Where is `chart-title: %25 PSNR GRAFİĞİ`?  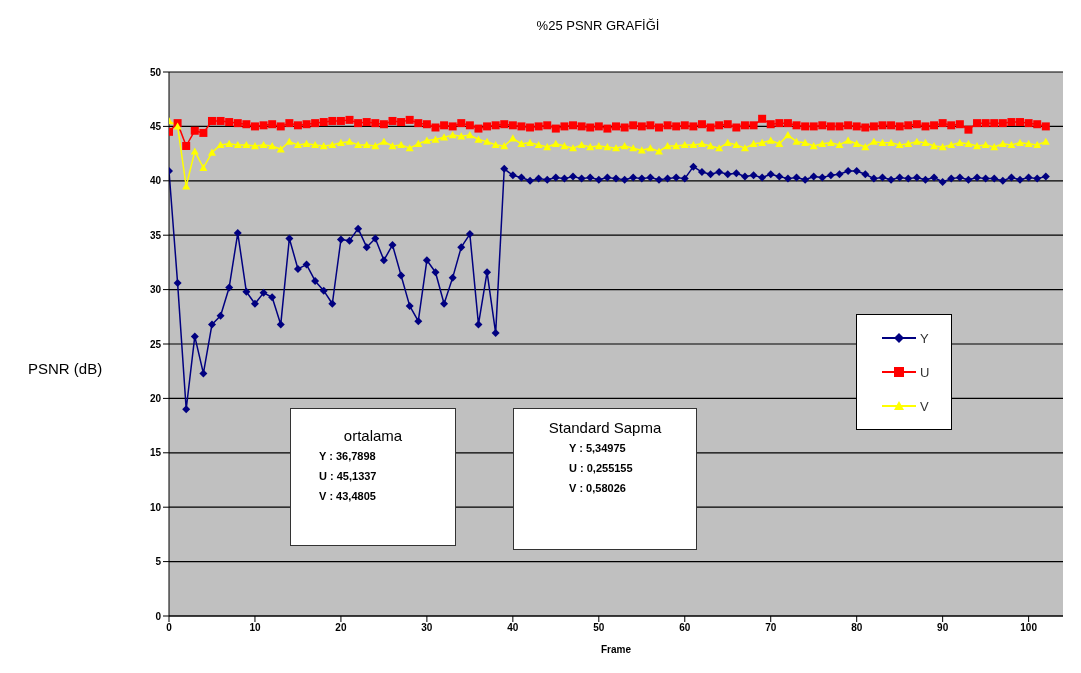 chart-title: %25 PSNR GRAFİĞİ is located at coordinates (598, 25).